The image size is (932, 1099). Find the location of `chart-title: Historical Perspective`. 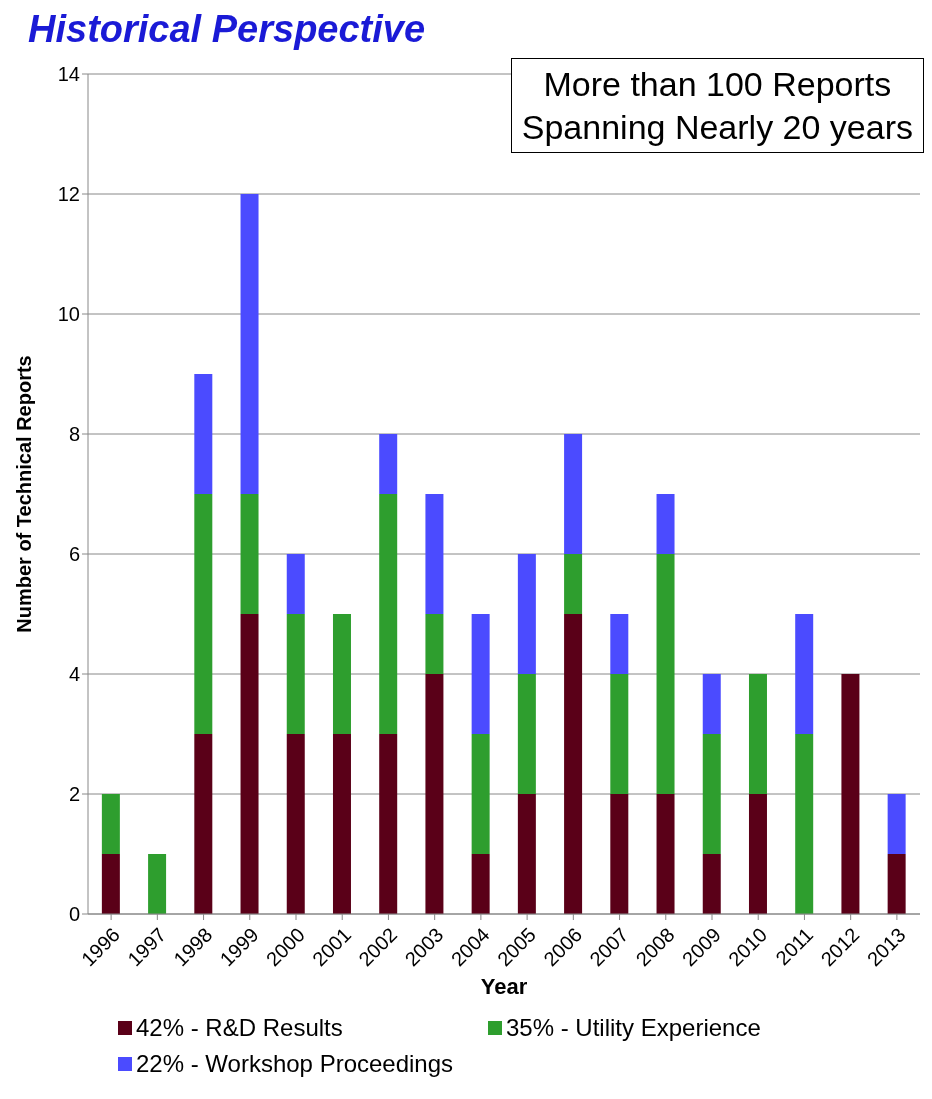

chart-title: Historical Perspective is located at coordinates (227, 29).